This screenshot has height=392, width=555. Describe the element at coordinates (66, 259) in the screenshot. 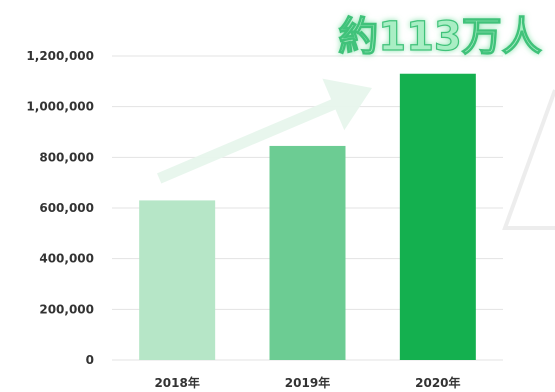

I see `y-tick-label: 400,000` at that location.